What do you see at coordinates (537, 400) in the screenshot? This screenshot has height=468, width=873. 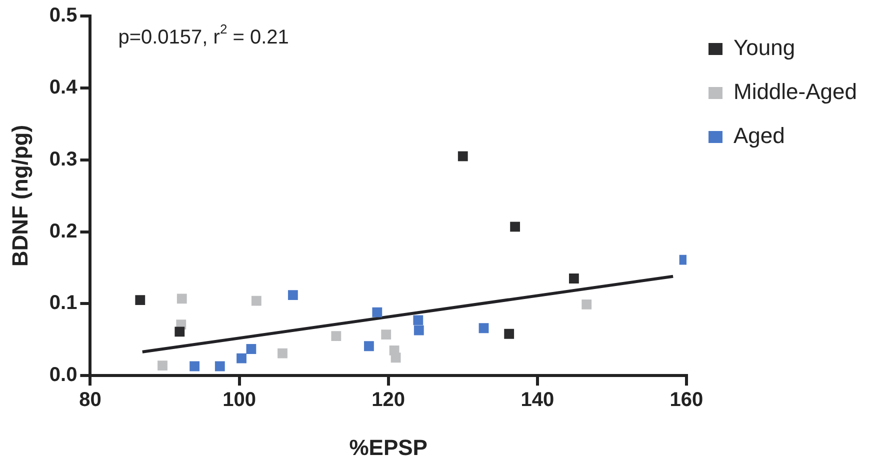 I see `x-tick-label: 140` at bounding box center [537, 400].